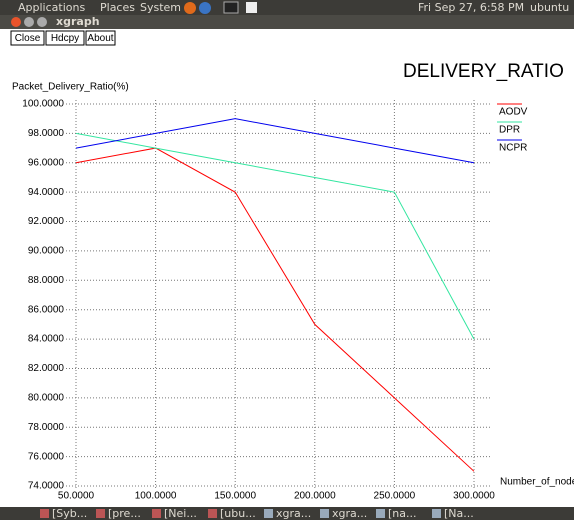 The width and height of the screenshot is (574, 520). I want to click on y-tick-label: 100.0000, so click(43, 104).